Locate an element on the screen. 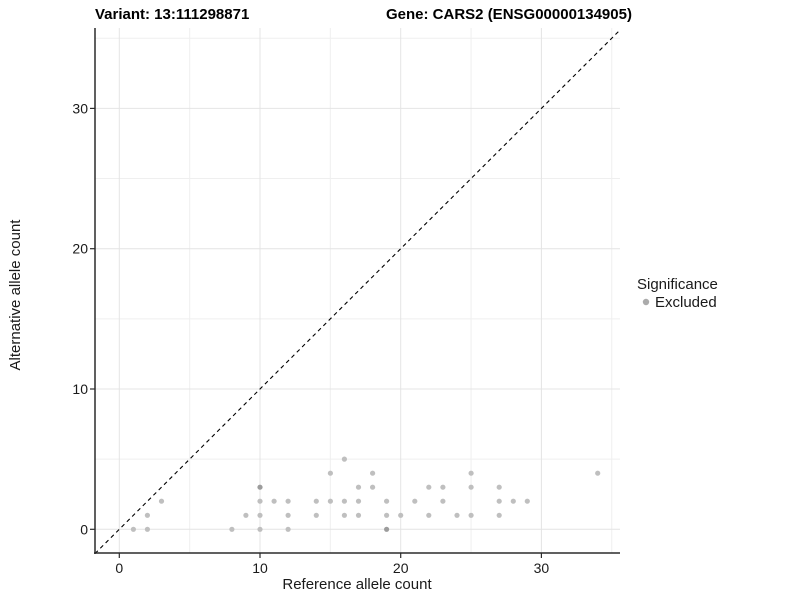  x-tick-label: 20 is located at coordinates (401, 568).